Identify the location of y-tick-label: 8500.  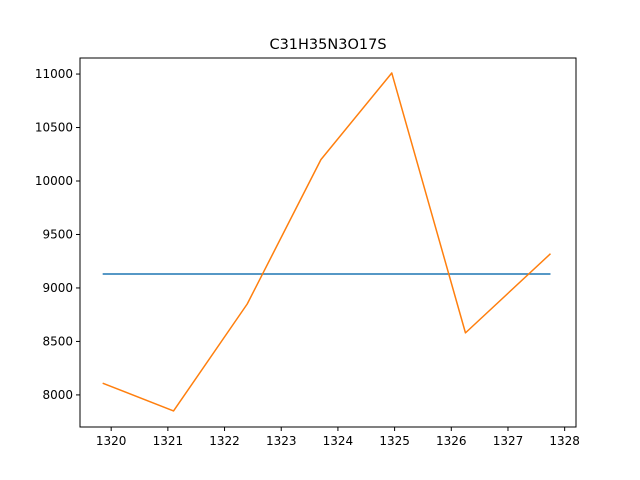
(57, 341).